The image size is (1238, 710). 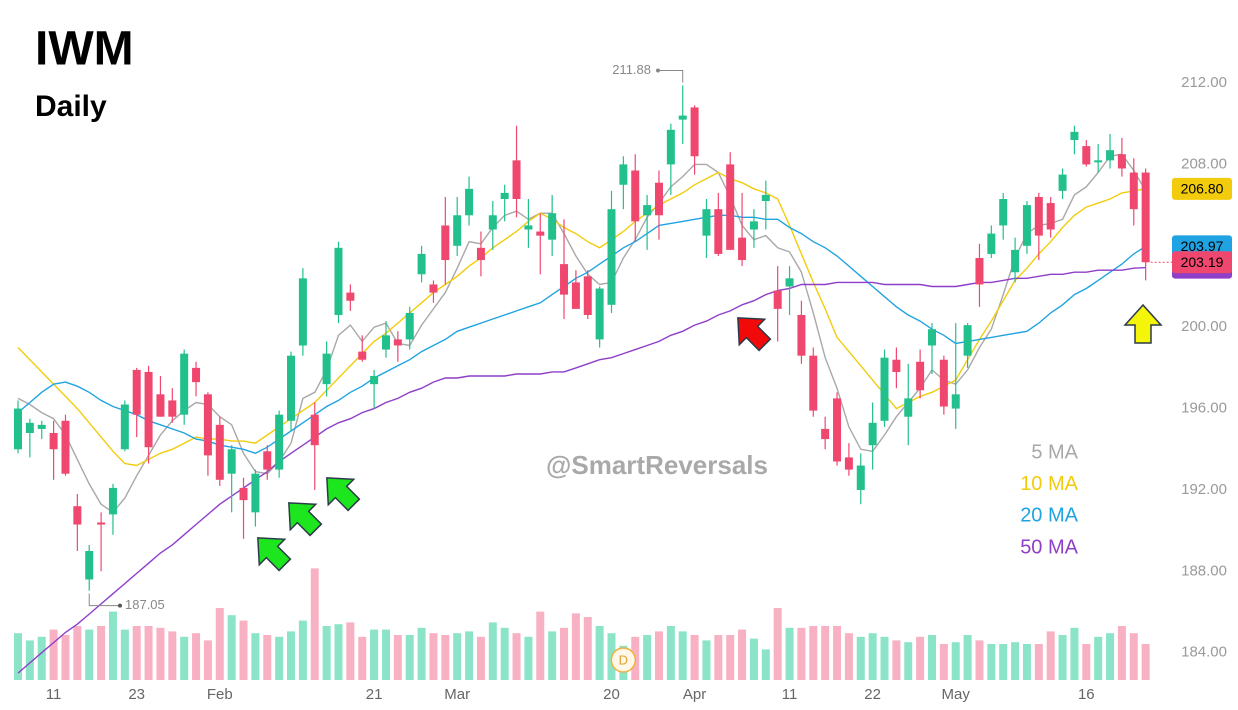 What do you see at coordinates (145, 604) in the screenshot?
I see `low-label: 187.05` at bounding box center [145, 604].